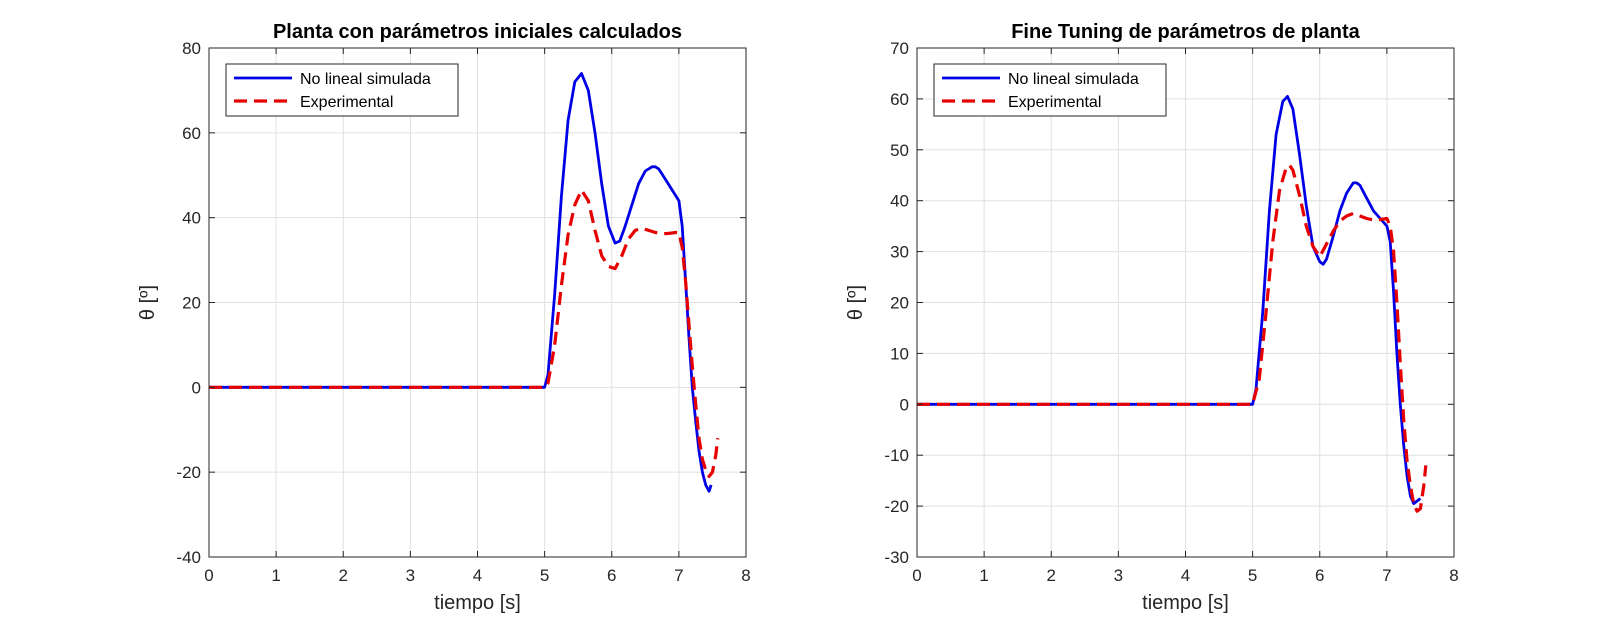 This screenshot has height=624, width=1604. Describe the element at coordinates (188, 557) in the screenshot. I see `y-tick-label: -40` at that location.